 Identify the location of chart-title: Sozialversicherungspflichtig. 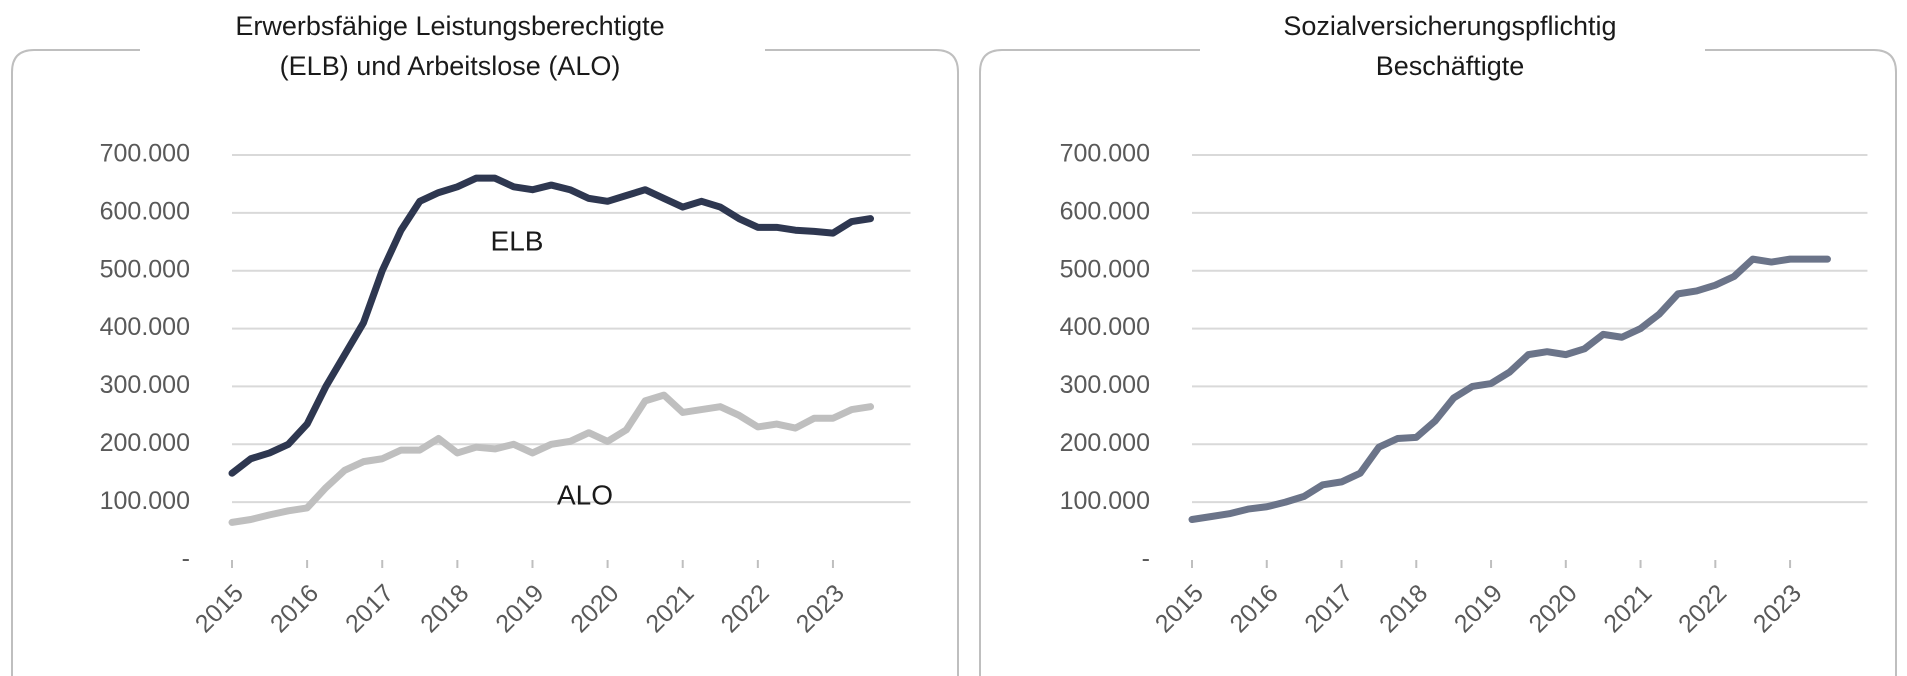
(1449, 26).